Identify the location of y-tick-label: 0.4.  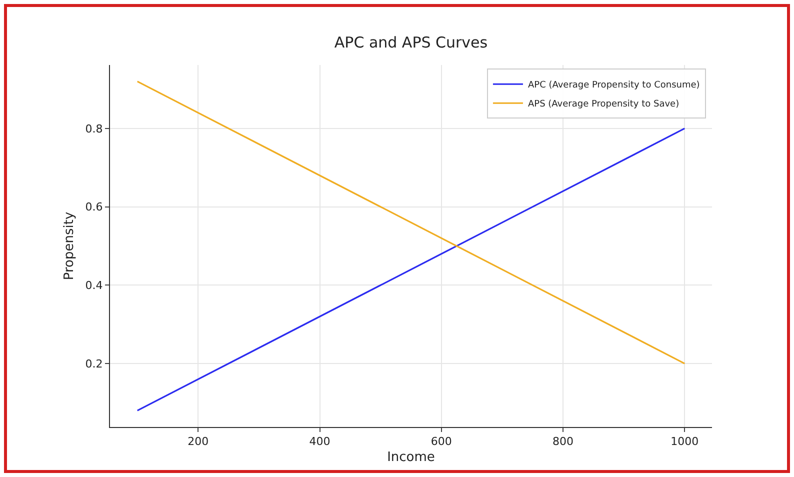
(94, 285).